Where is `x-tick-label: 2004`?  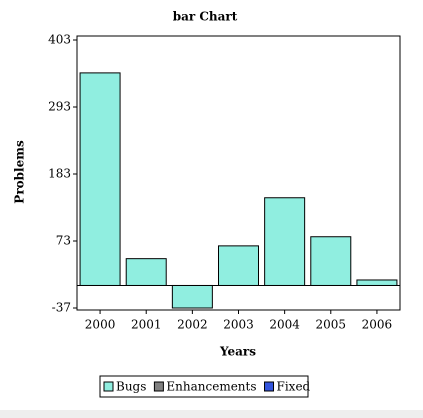 x-tick-label: 2004 is located at coordinates (284, 325).